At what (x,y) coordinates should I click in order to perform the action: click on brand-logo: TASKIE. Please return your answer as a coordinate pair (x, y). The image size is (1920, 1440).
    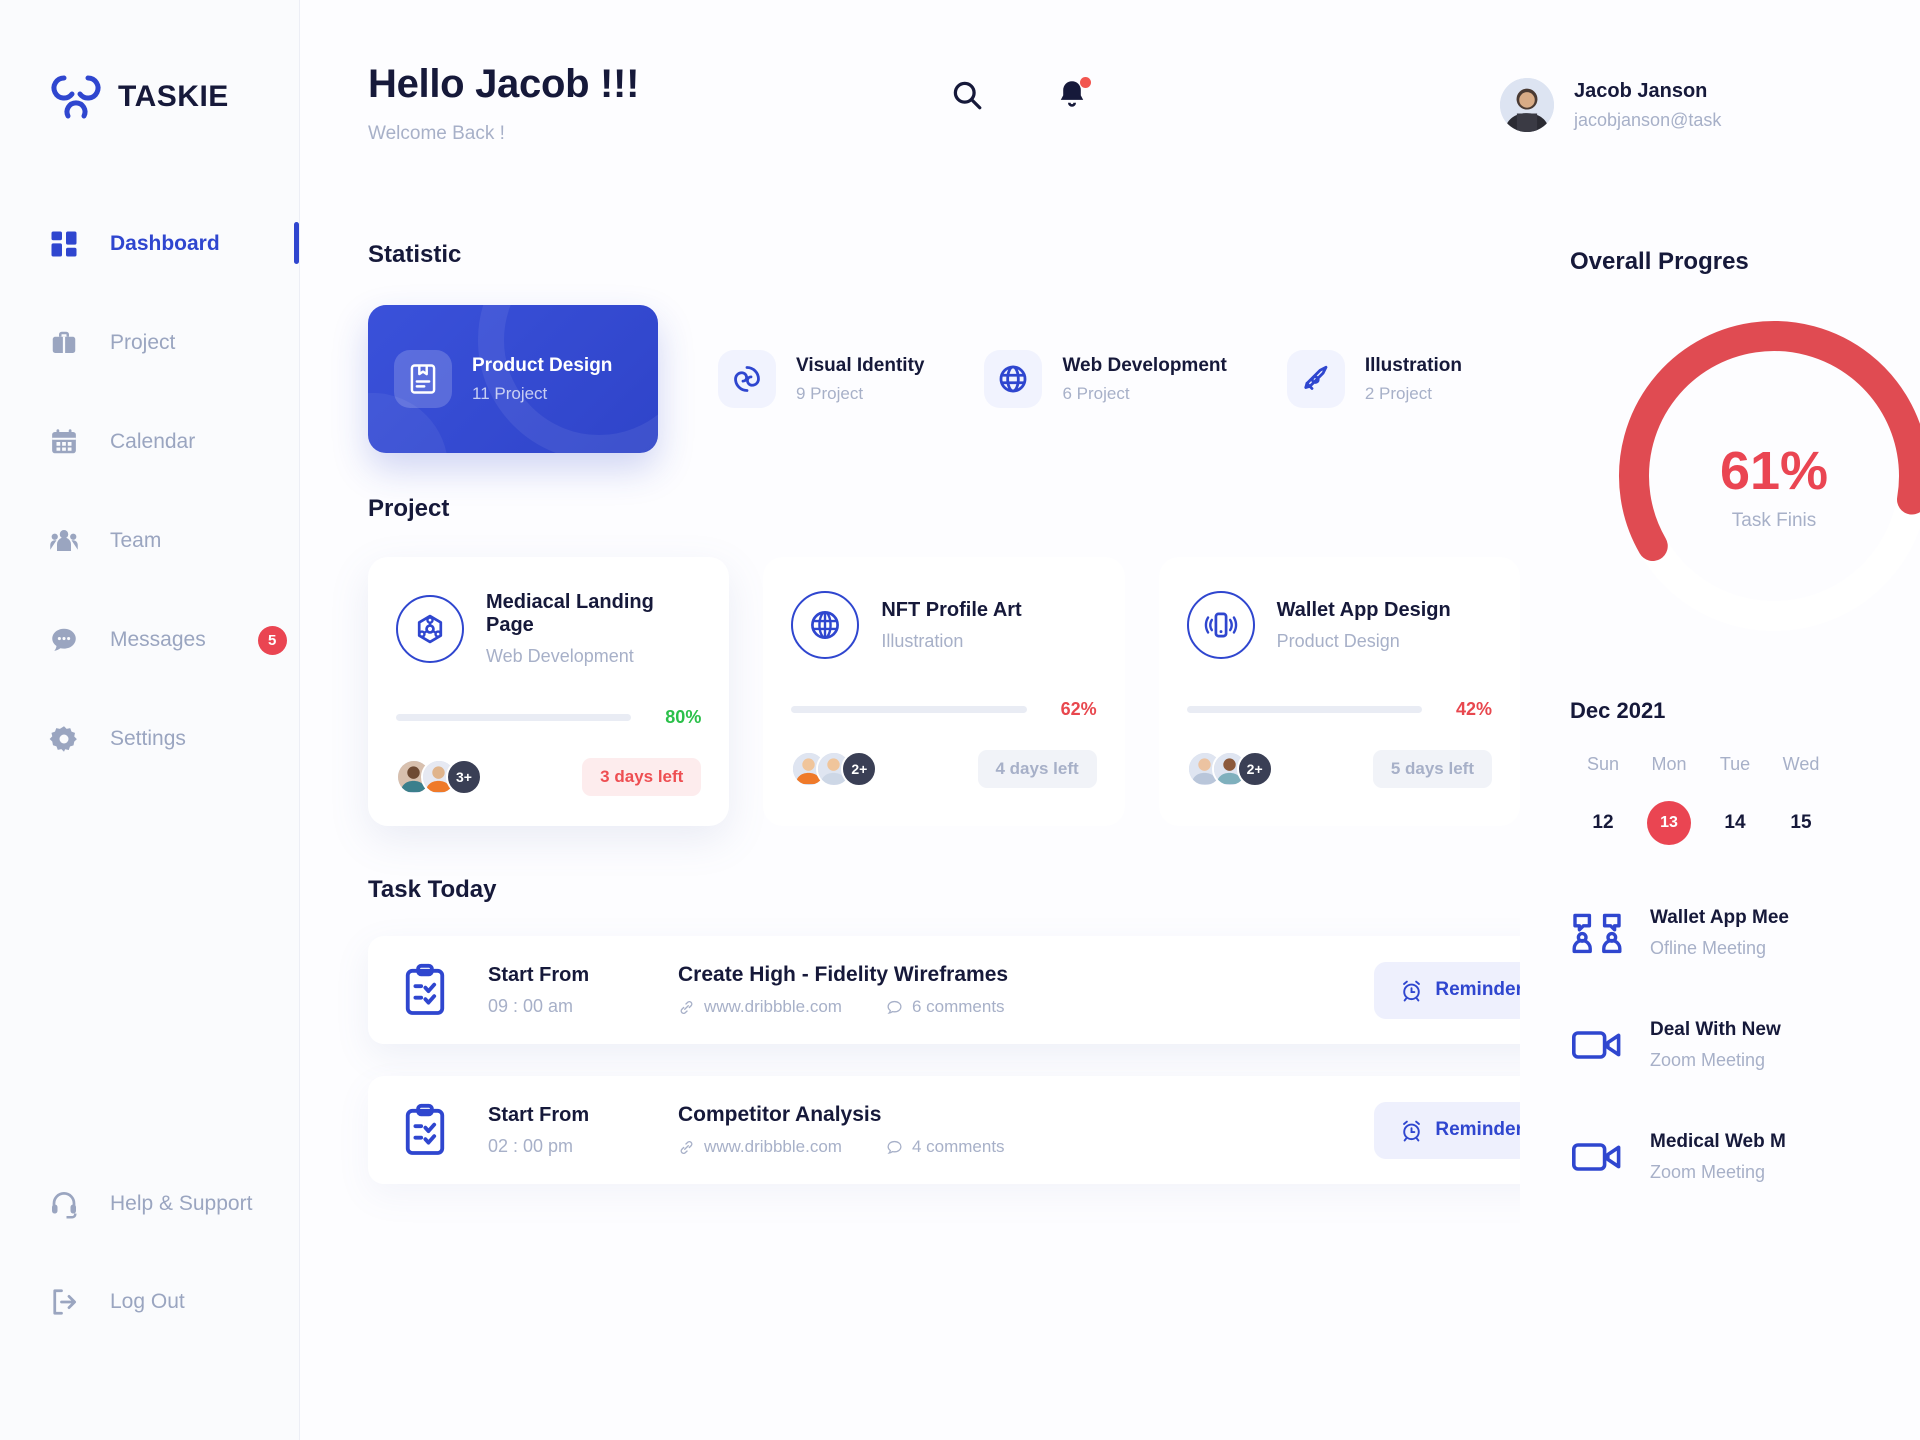
    Looking at the image, I should click on (149, 61).